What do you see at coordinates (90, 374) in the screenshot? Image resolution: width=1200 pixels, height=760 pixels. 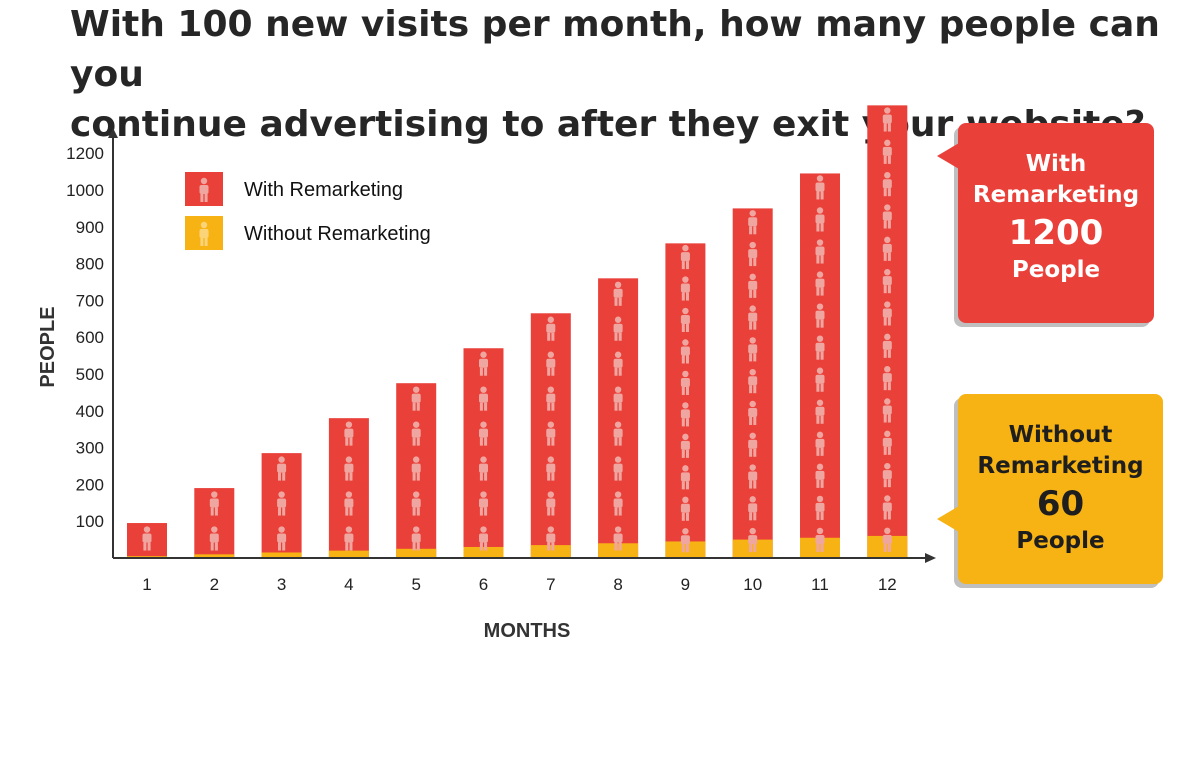 I see `y-tick-label: 500` at bounding box center [90, 374].